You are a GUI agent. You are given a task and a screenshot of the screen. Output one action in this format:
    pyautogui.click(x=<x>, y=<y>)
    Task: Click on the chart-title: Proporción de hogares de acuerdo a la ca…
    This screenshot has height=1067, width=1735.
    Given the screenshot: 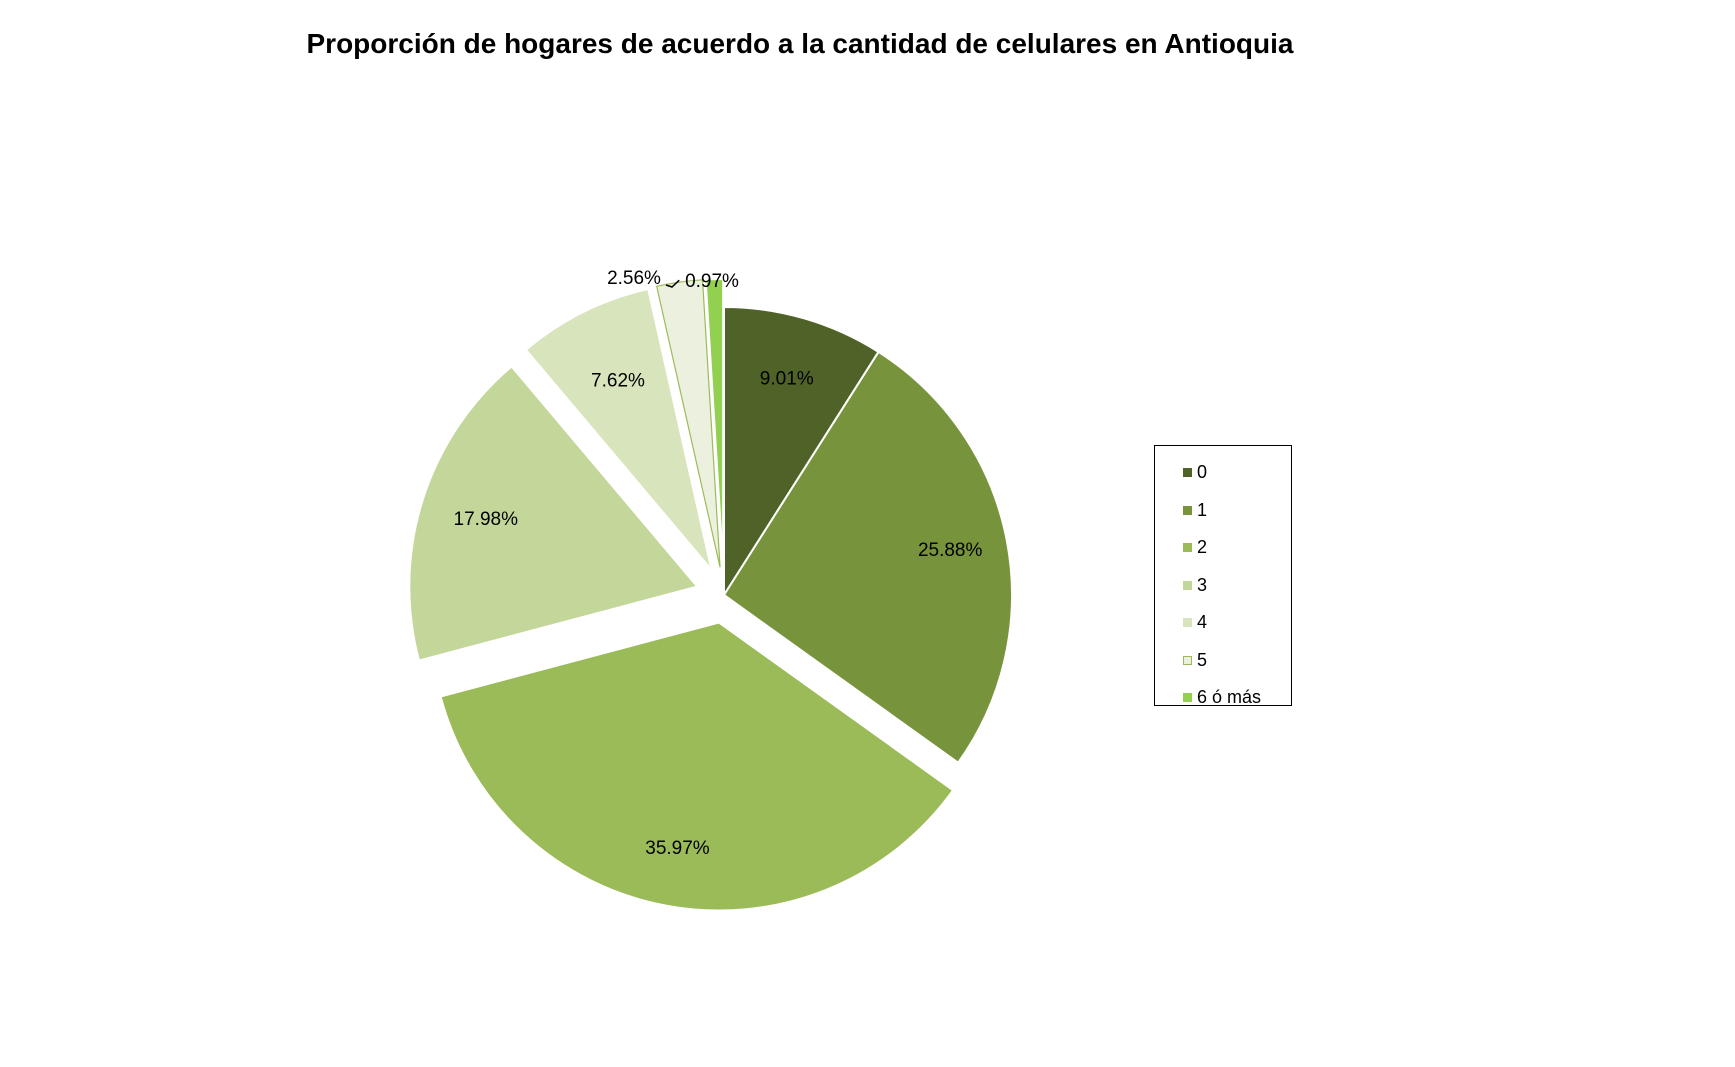 What is the action you would take?
    pyautogui.click(x=800, y=43)
    